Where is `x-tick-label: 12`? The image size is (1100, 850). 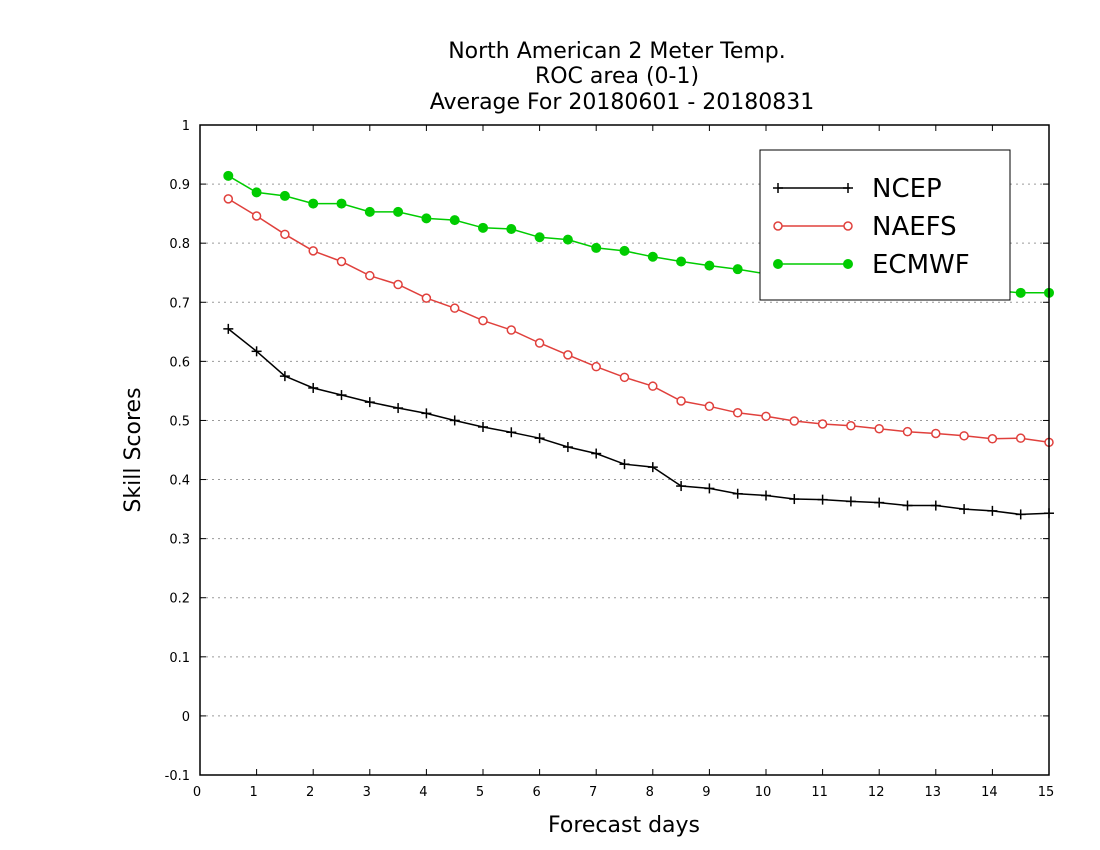
x-tick-label: 12 is located at coordinates (876, 792).